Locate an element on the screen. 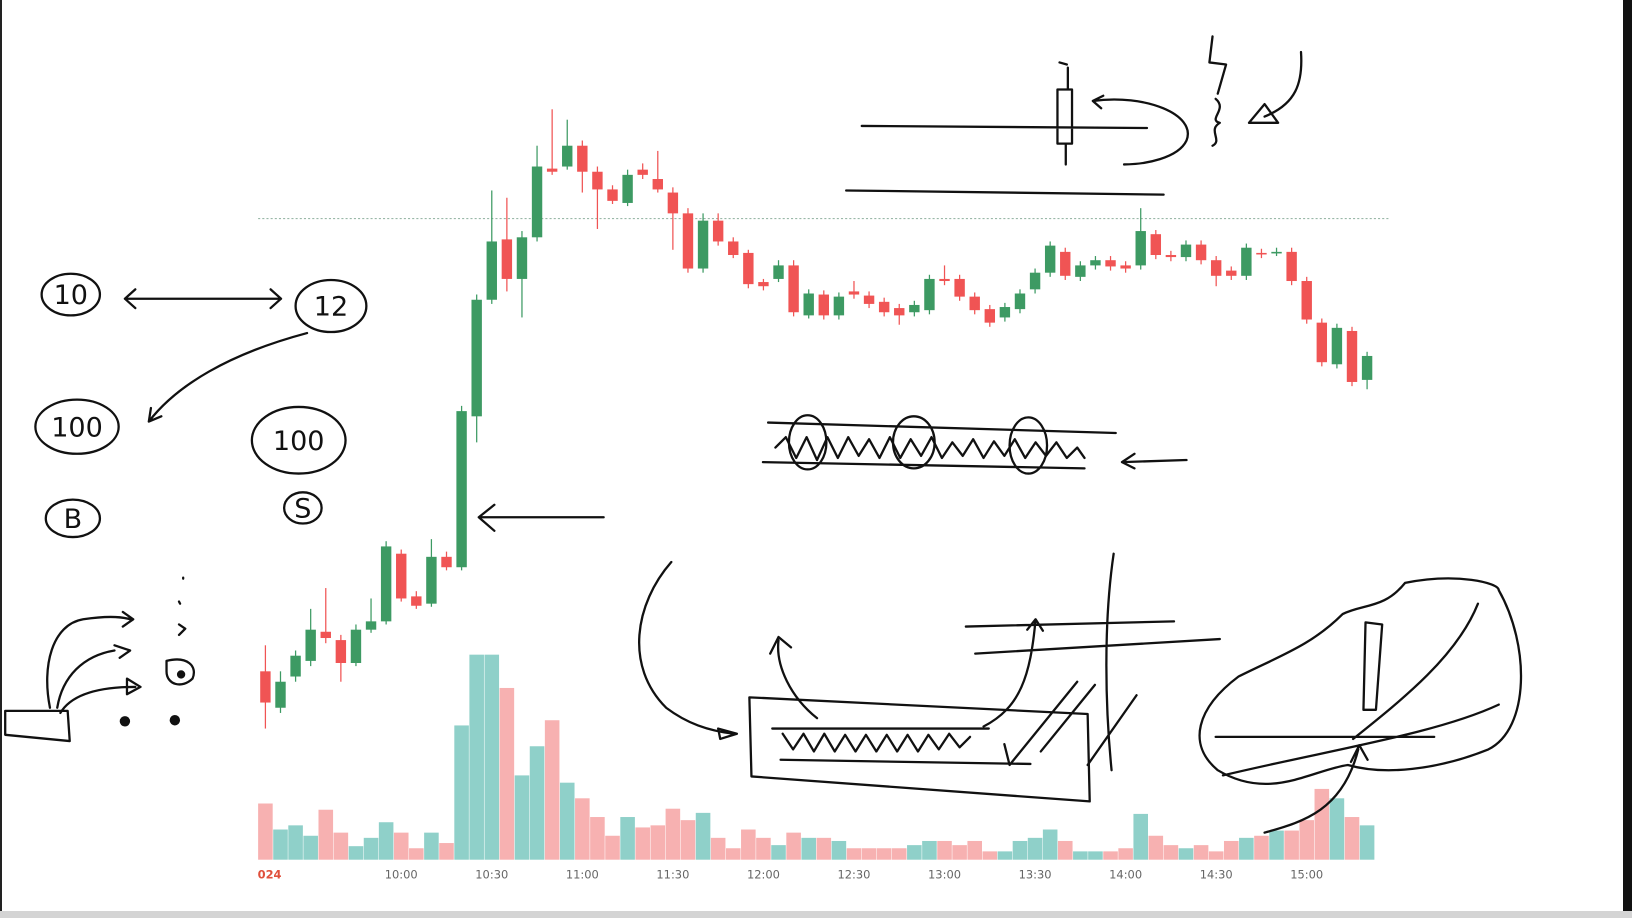 The width and height of the screenshot is (1632, 918). annotation-text: S is located at coordinates (302, 508).